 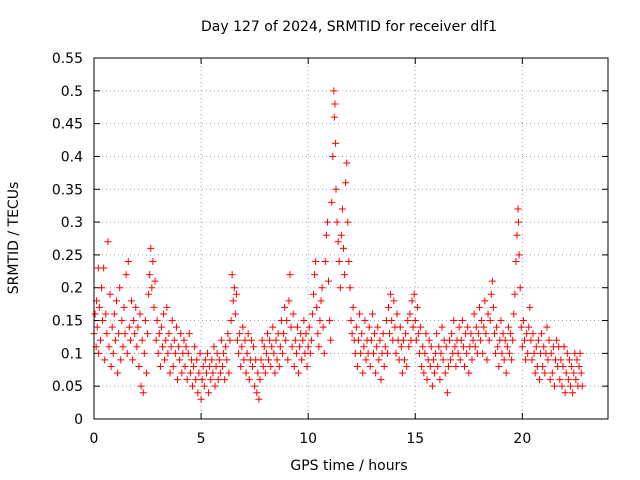 I want to click on y-axis-label: SRMTID / TECUs, so click(x=14, y=238).